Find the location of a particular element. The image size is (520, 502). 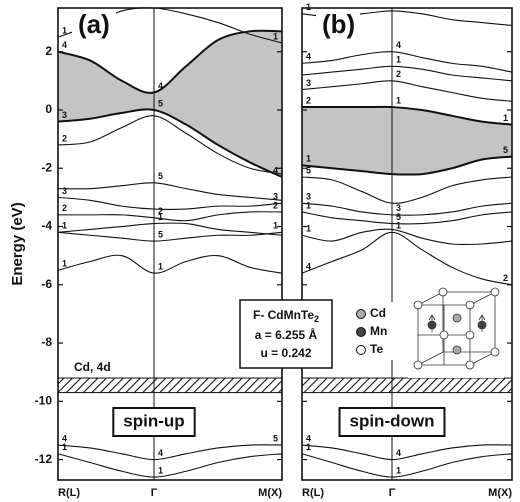

spin-label: spin-down is located at coordinates (392, 420).